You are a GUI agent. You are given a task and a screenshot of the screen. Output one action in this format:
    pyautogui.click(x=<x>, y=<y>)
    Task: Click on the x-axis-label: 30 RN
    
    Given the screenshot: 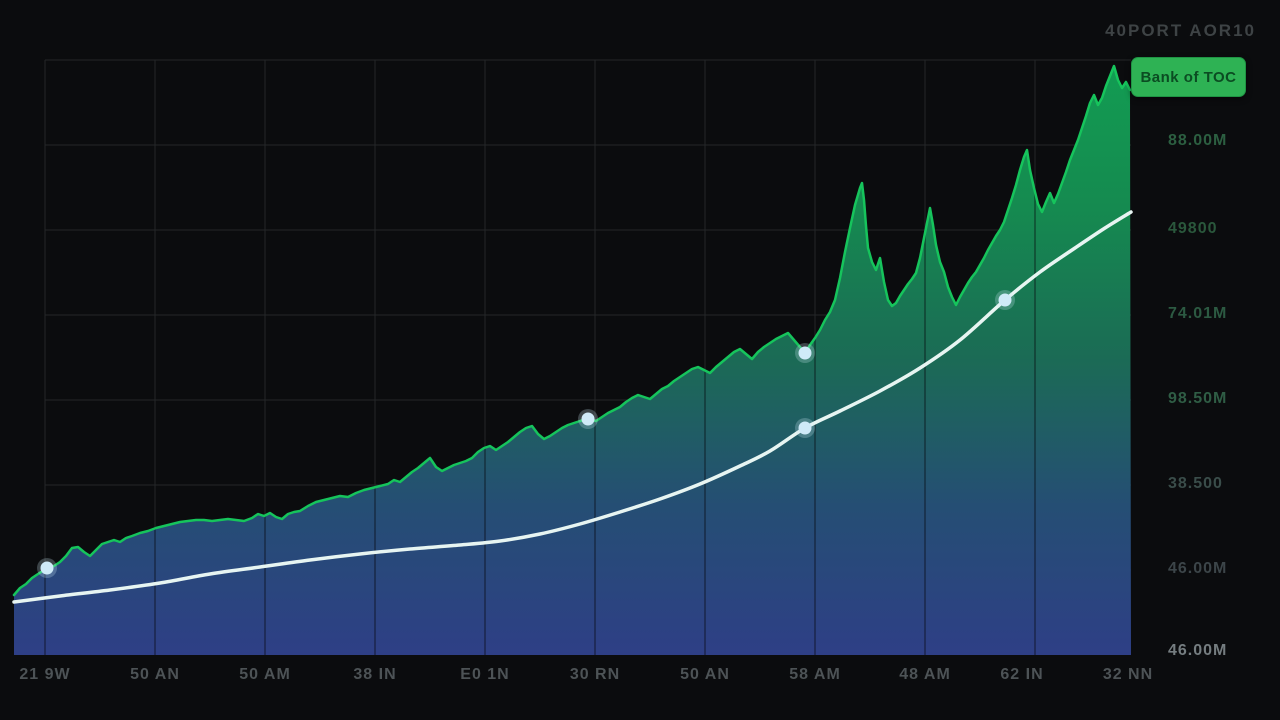 What is the action you would take?
    pyautogui.click(x=595, y=674)
    